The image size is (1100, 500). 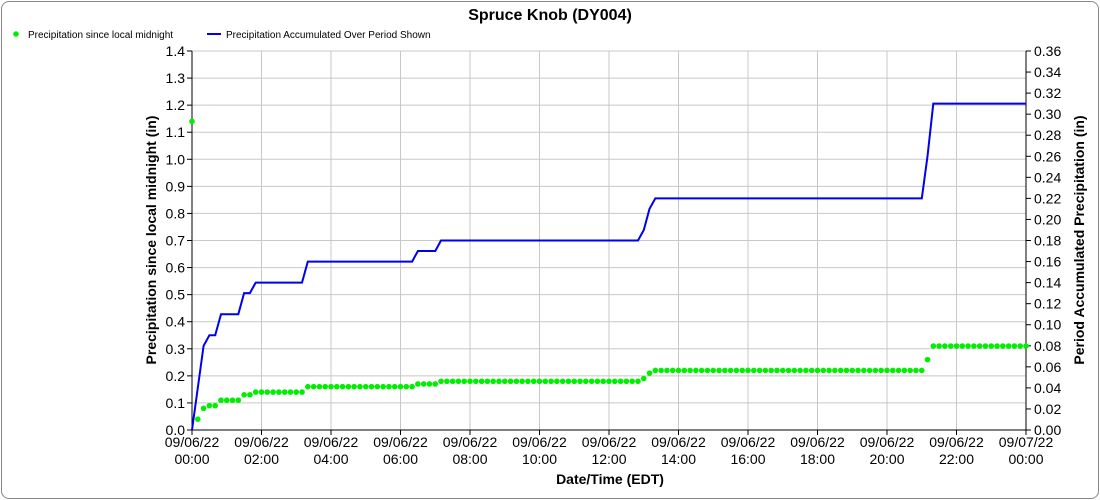 What do you see at coordinates (1047, 135) in the screenshot?
I see `right-tick-label: 0.28` at bounding box center [1047, 135].